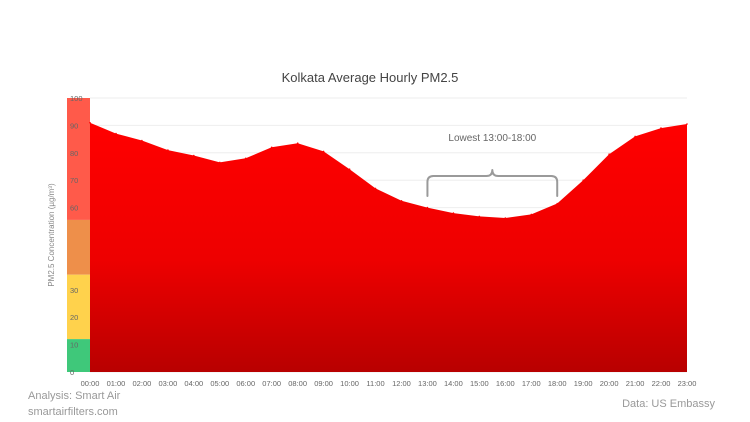 The width and height of the screenshot is (750, 422). I want to click on x-tick-label-00:00: 00:00, so click(90, 383).